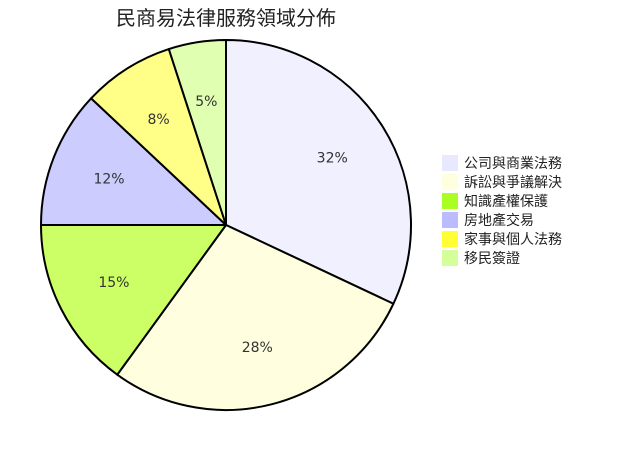  Describe the element at coordinates (513, 239) in the screenshot. I see `legend-label: 家事與個人法務` at that location.